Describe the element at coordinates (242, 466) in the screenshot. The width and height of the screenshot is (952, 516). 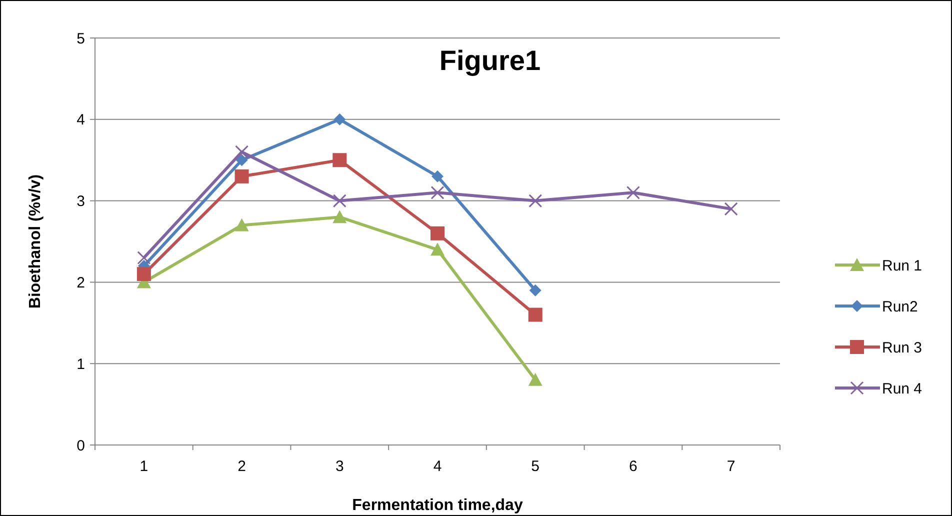
I see `x-tick-label: 2` at that location.